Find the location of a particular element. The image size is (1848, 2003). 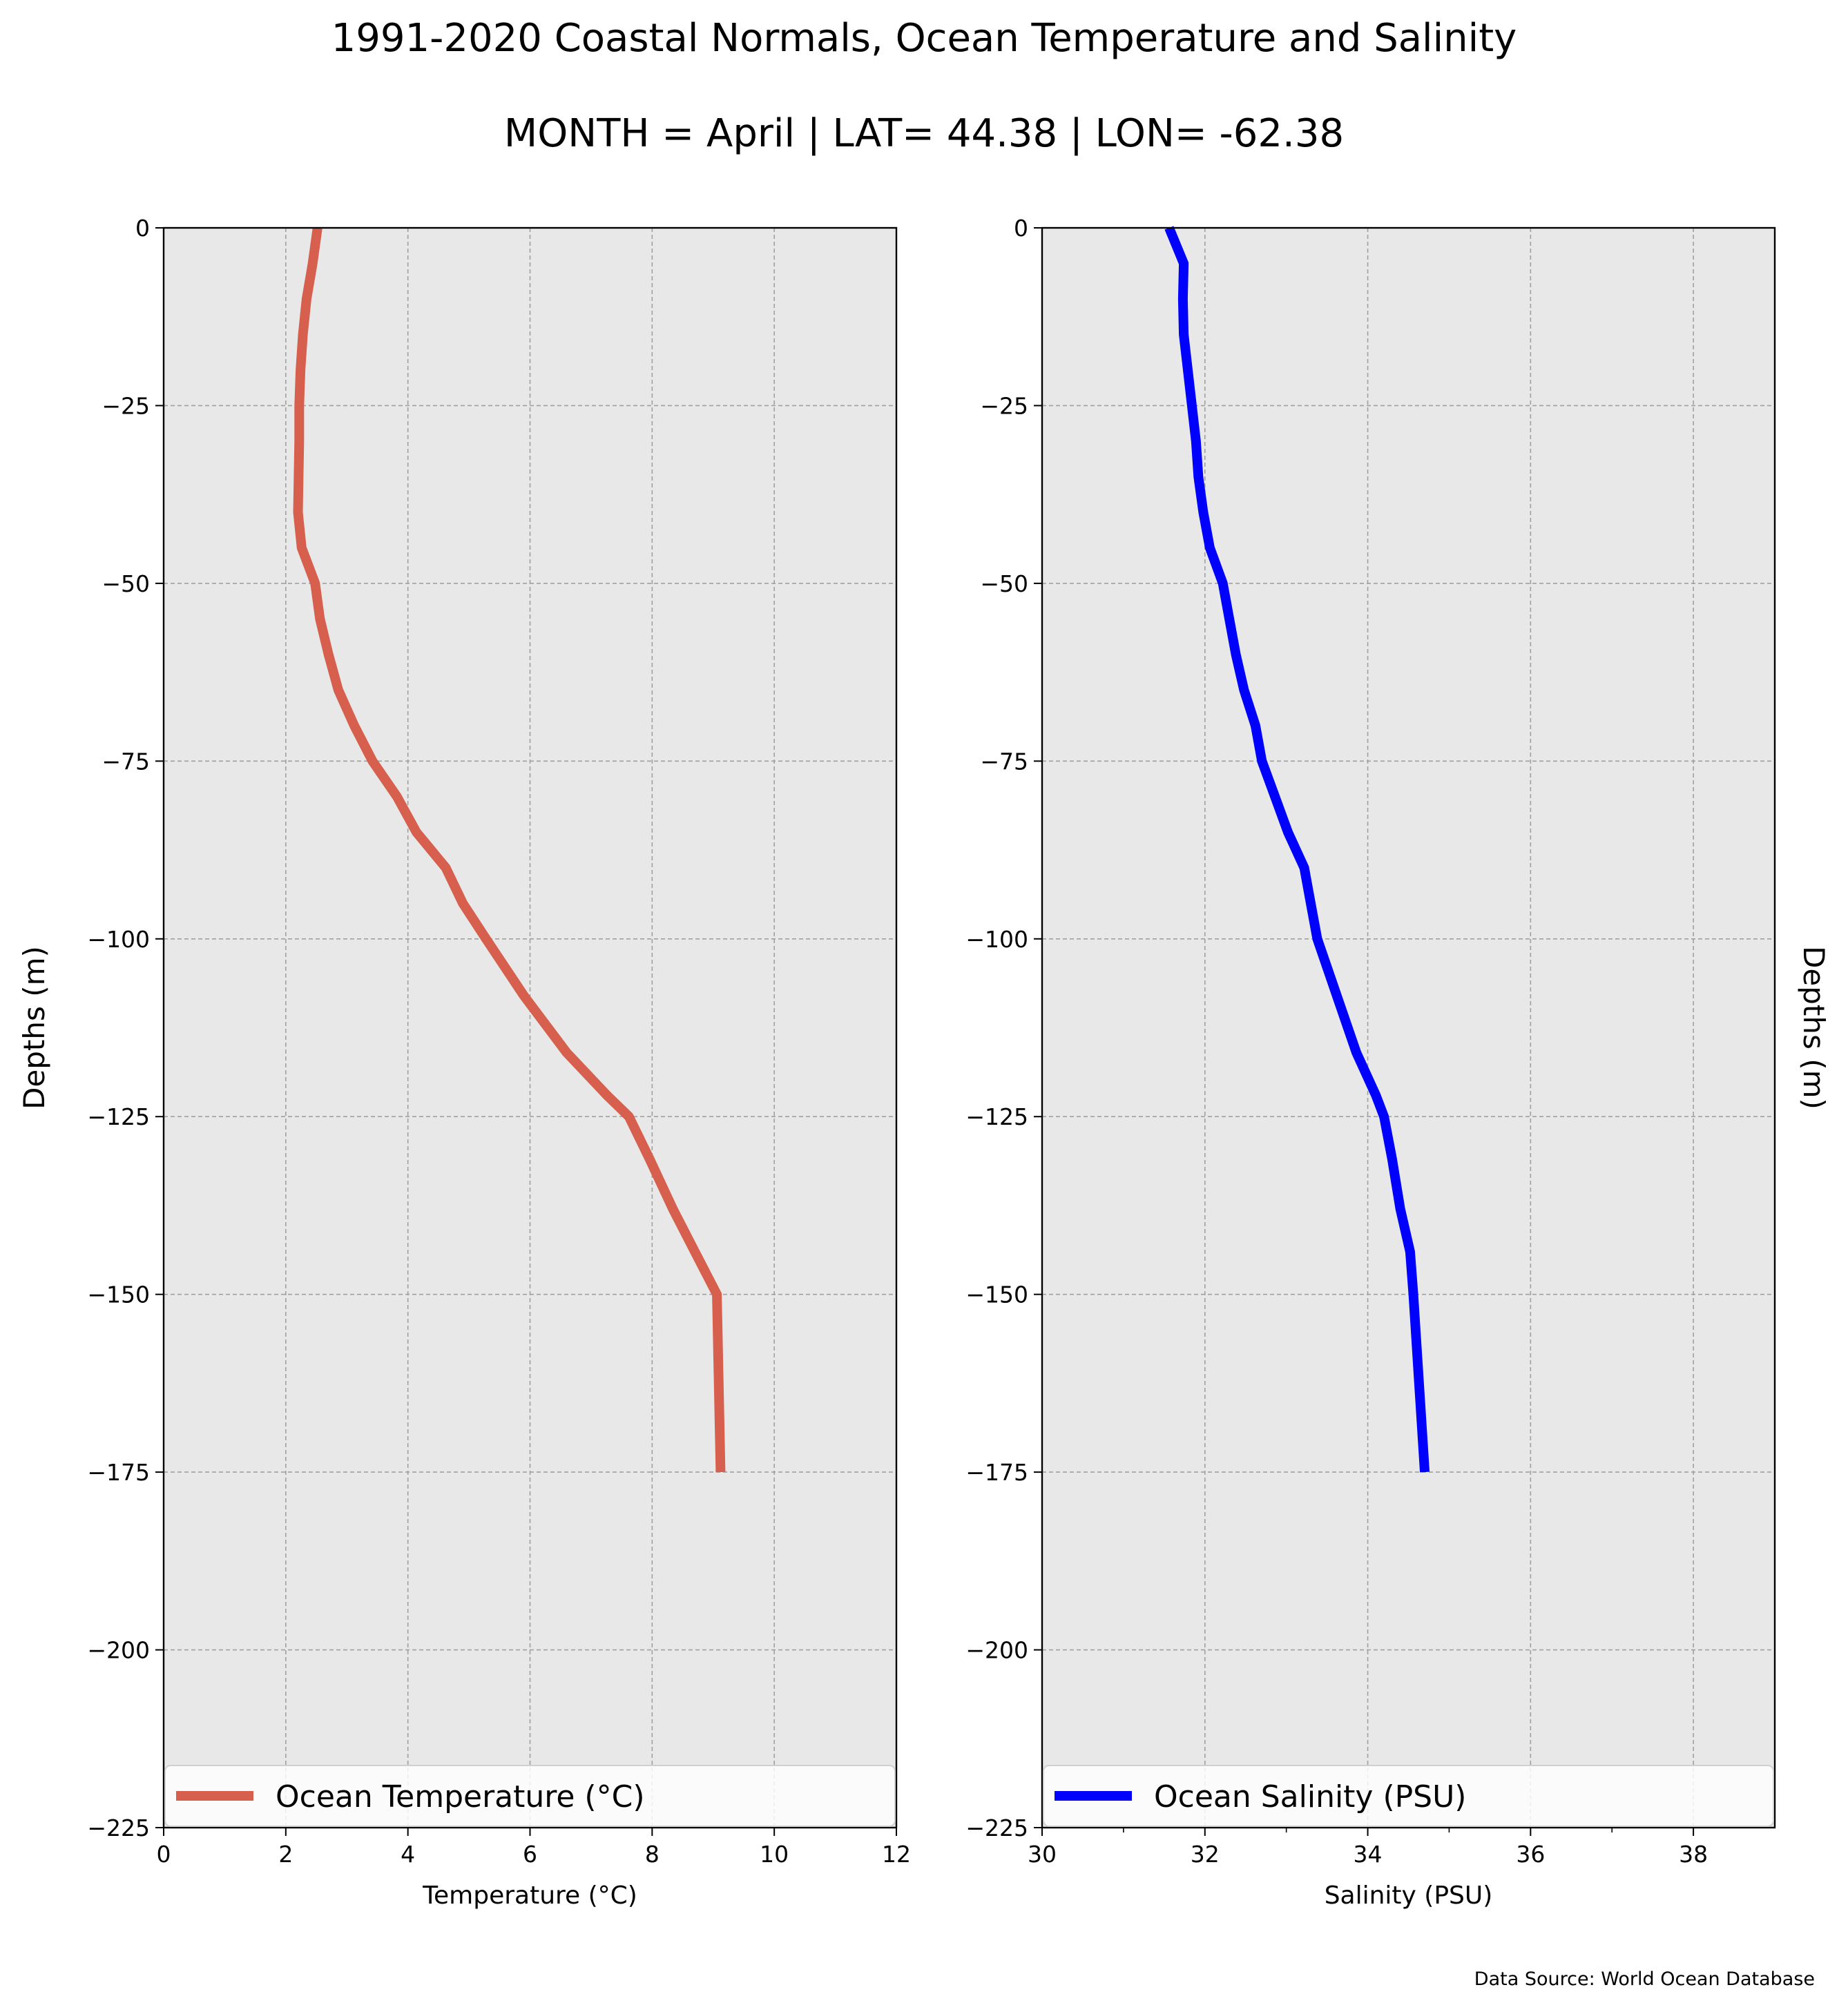

x-tick-label: 4 is located at coordinates (408, 1854).